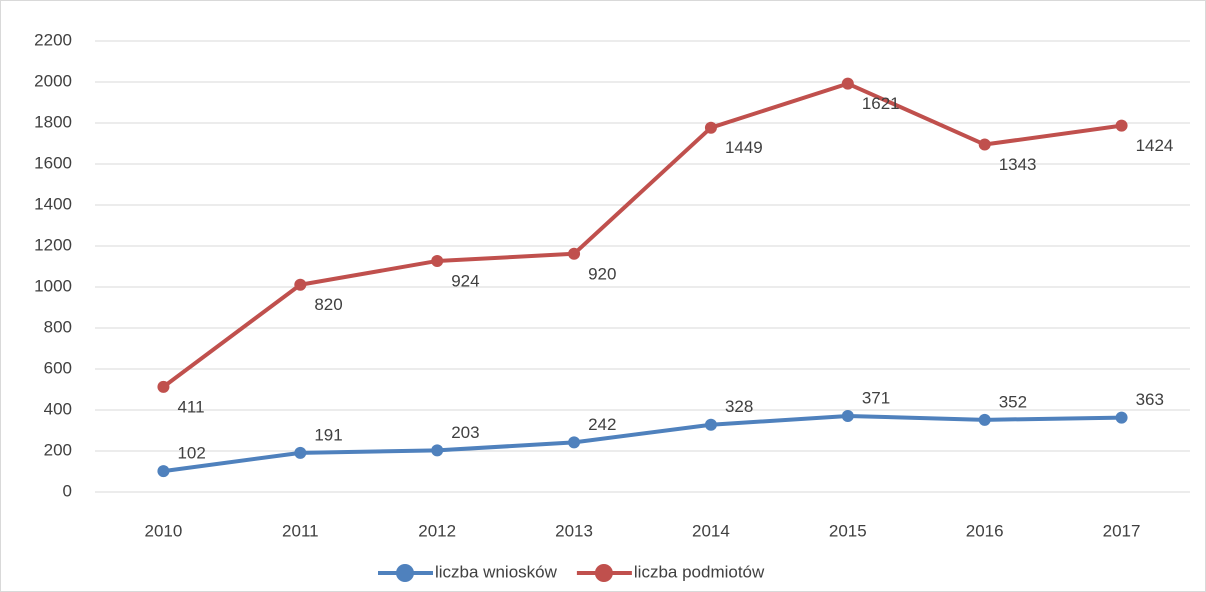 The height and width of the screenshot is (592, 1206). I want to click on y-tick-label: 1800, so click(53, 121).